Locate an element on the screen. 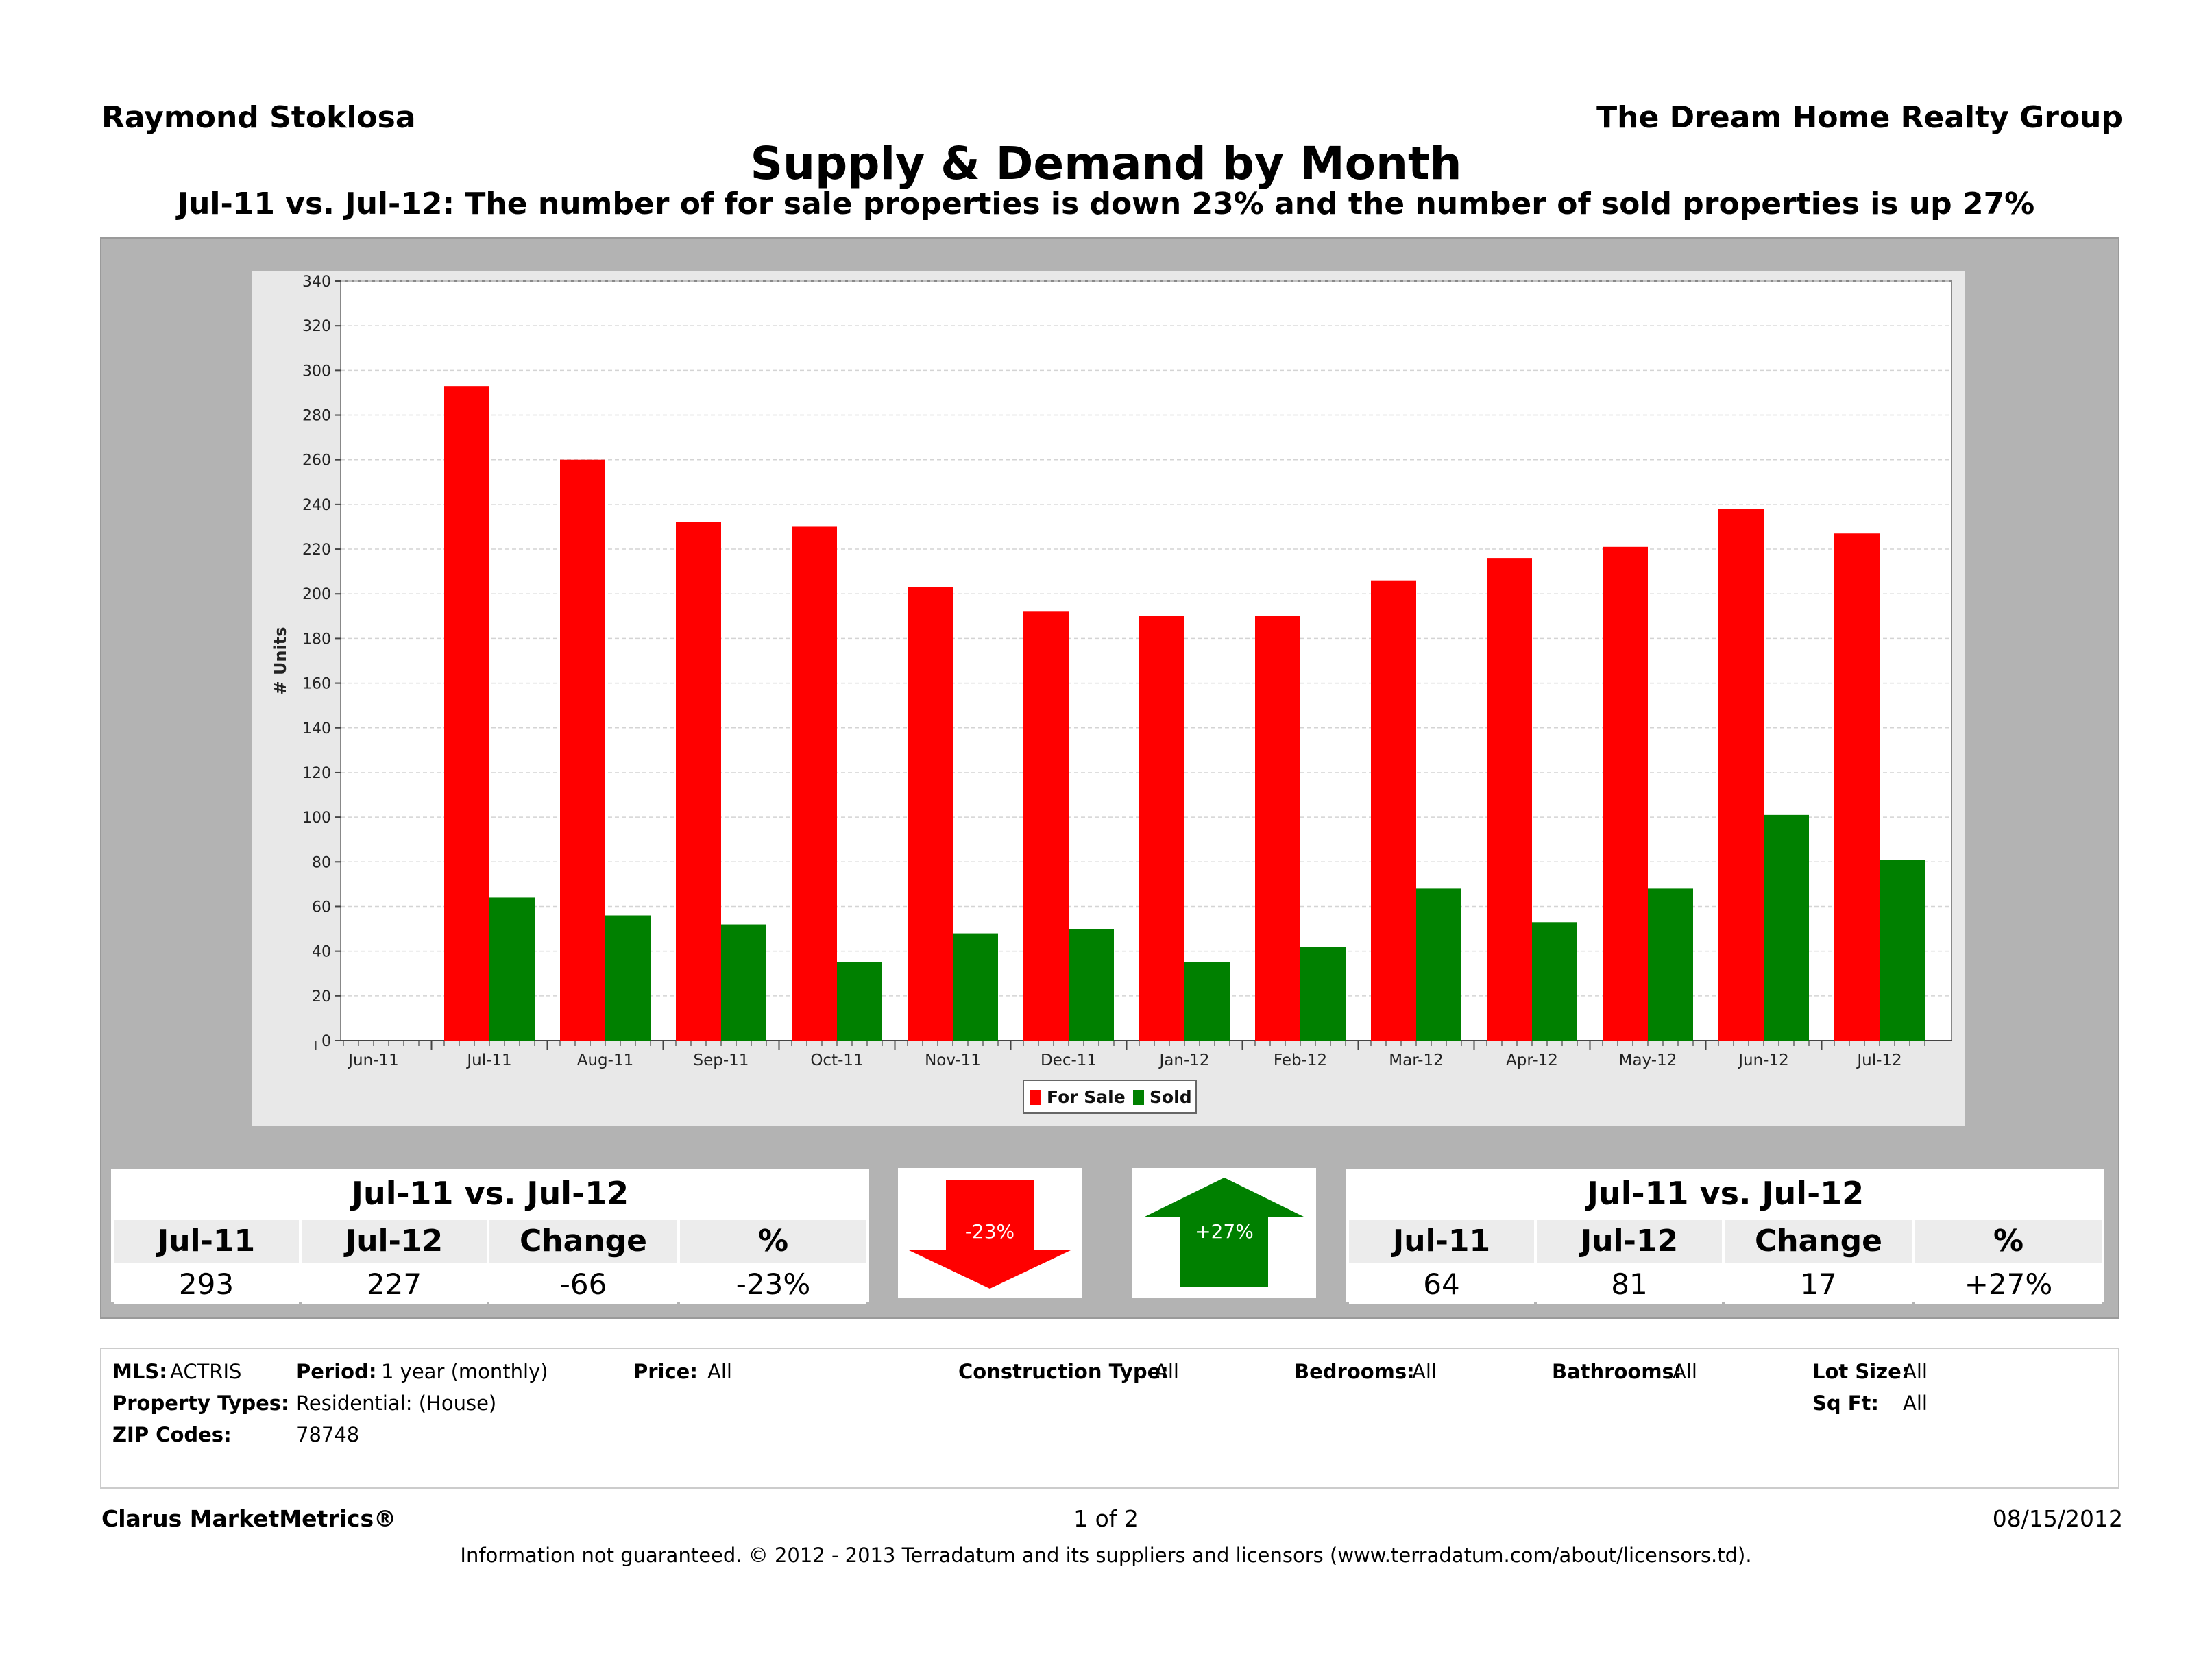  stats-header-cell: % is located at coordinates (773, 1241).